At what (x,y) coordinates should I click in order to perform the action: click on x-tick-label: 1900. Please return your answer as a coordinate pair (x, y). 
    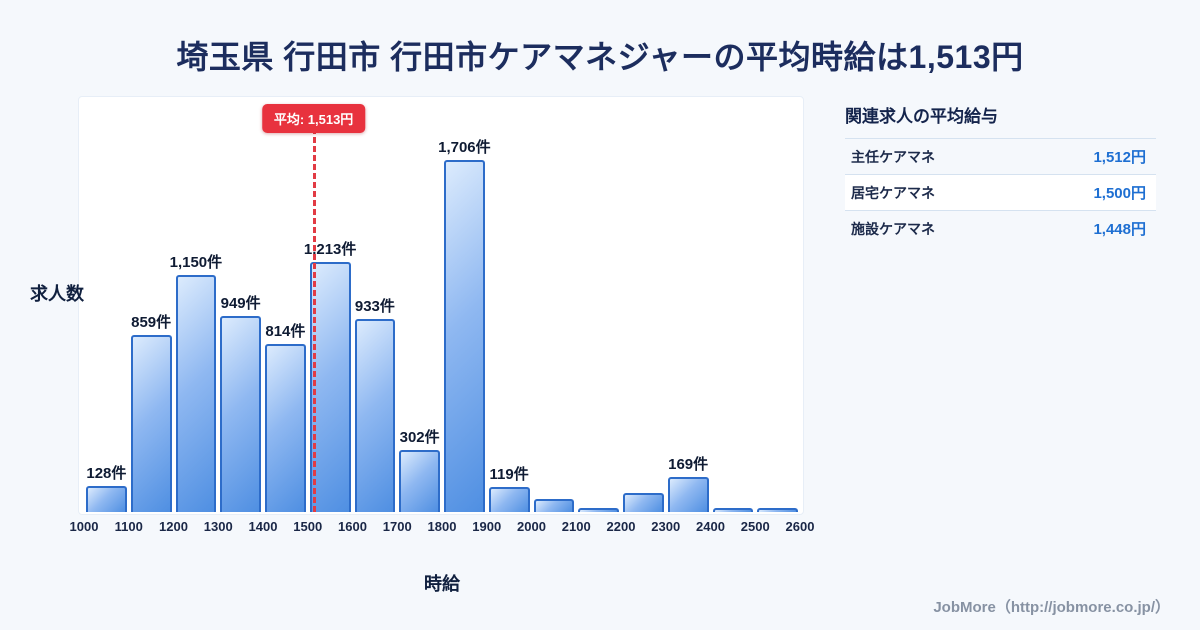
    Looking at the image, I should click on (487, 526).